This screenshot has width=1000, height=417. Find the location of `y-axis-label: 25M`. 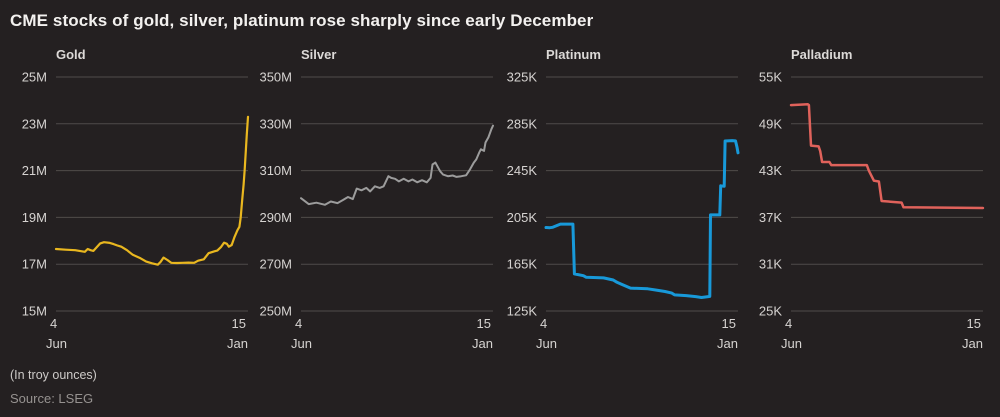

y-axis-label: 25M is located at coordinates (34, 77).